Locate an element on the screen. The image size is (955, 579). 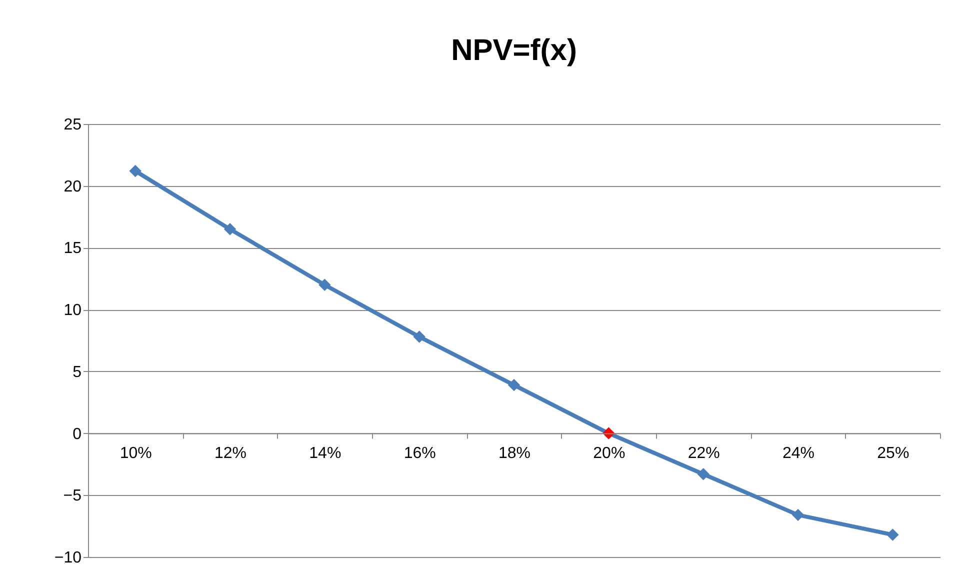
chart-title: NPV=f(x) is located at coordinates (514, 50).